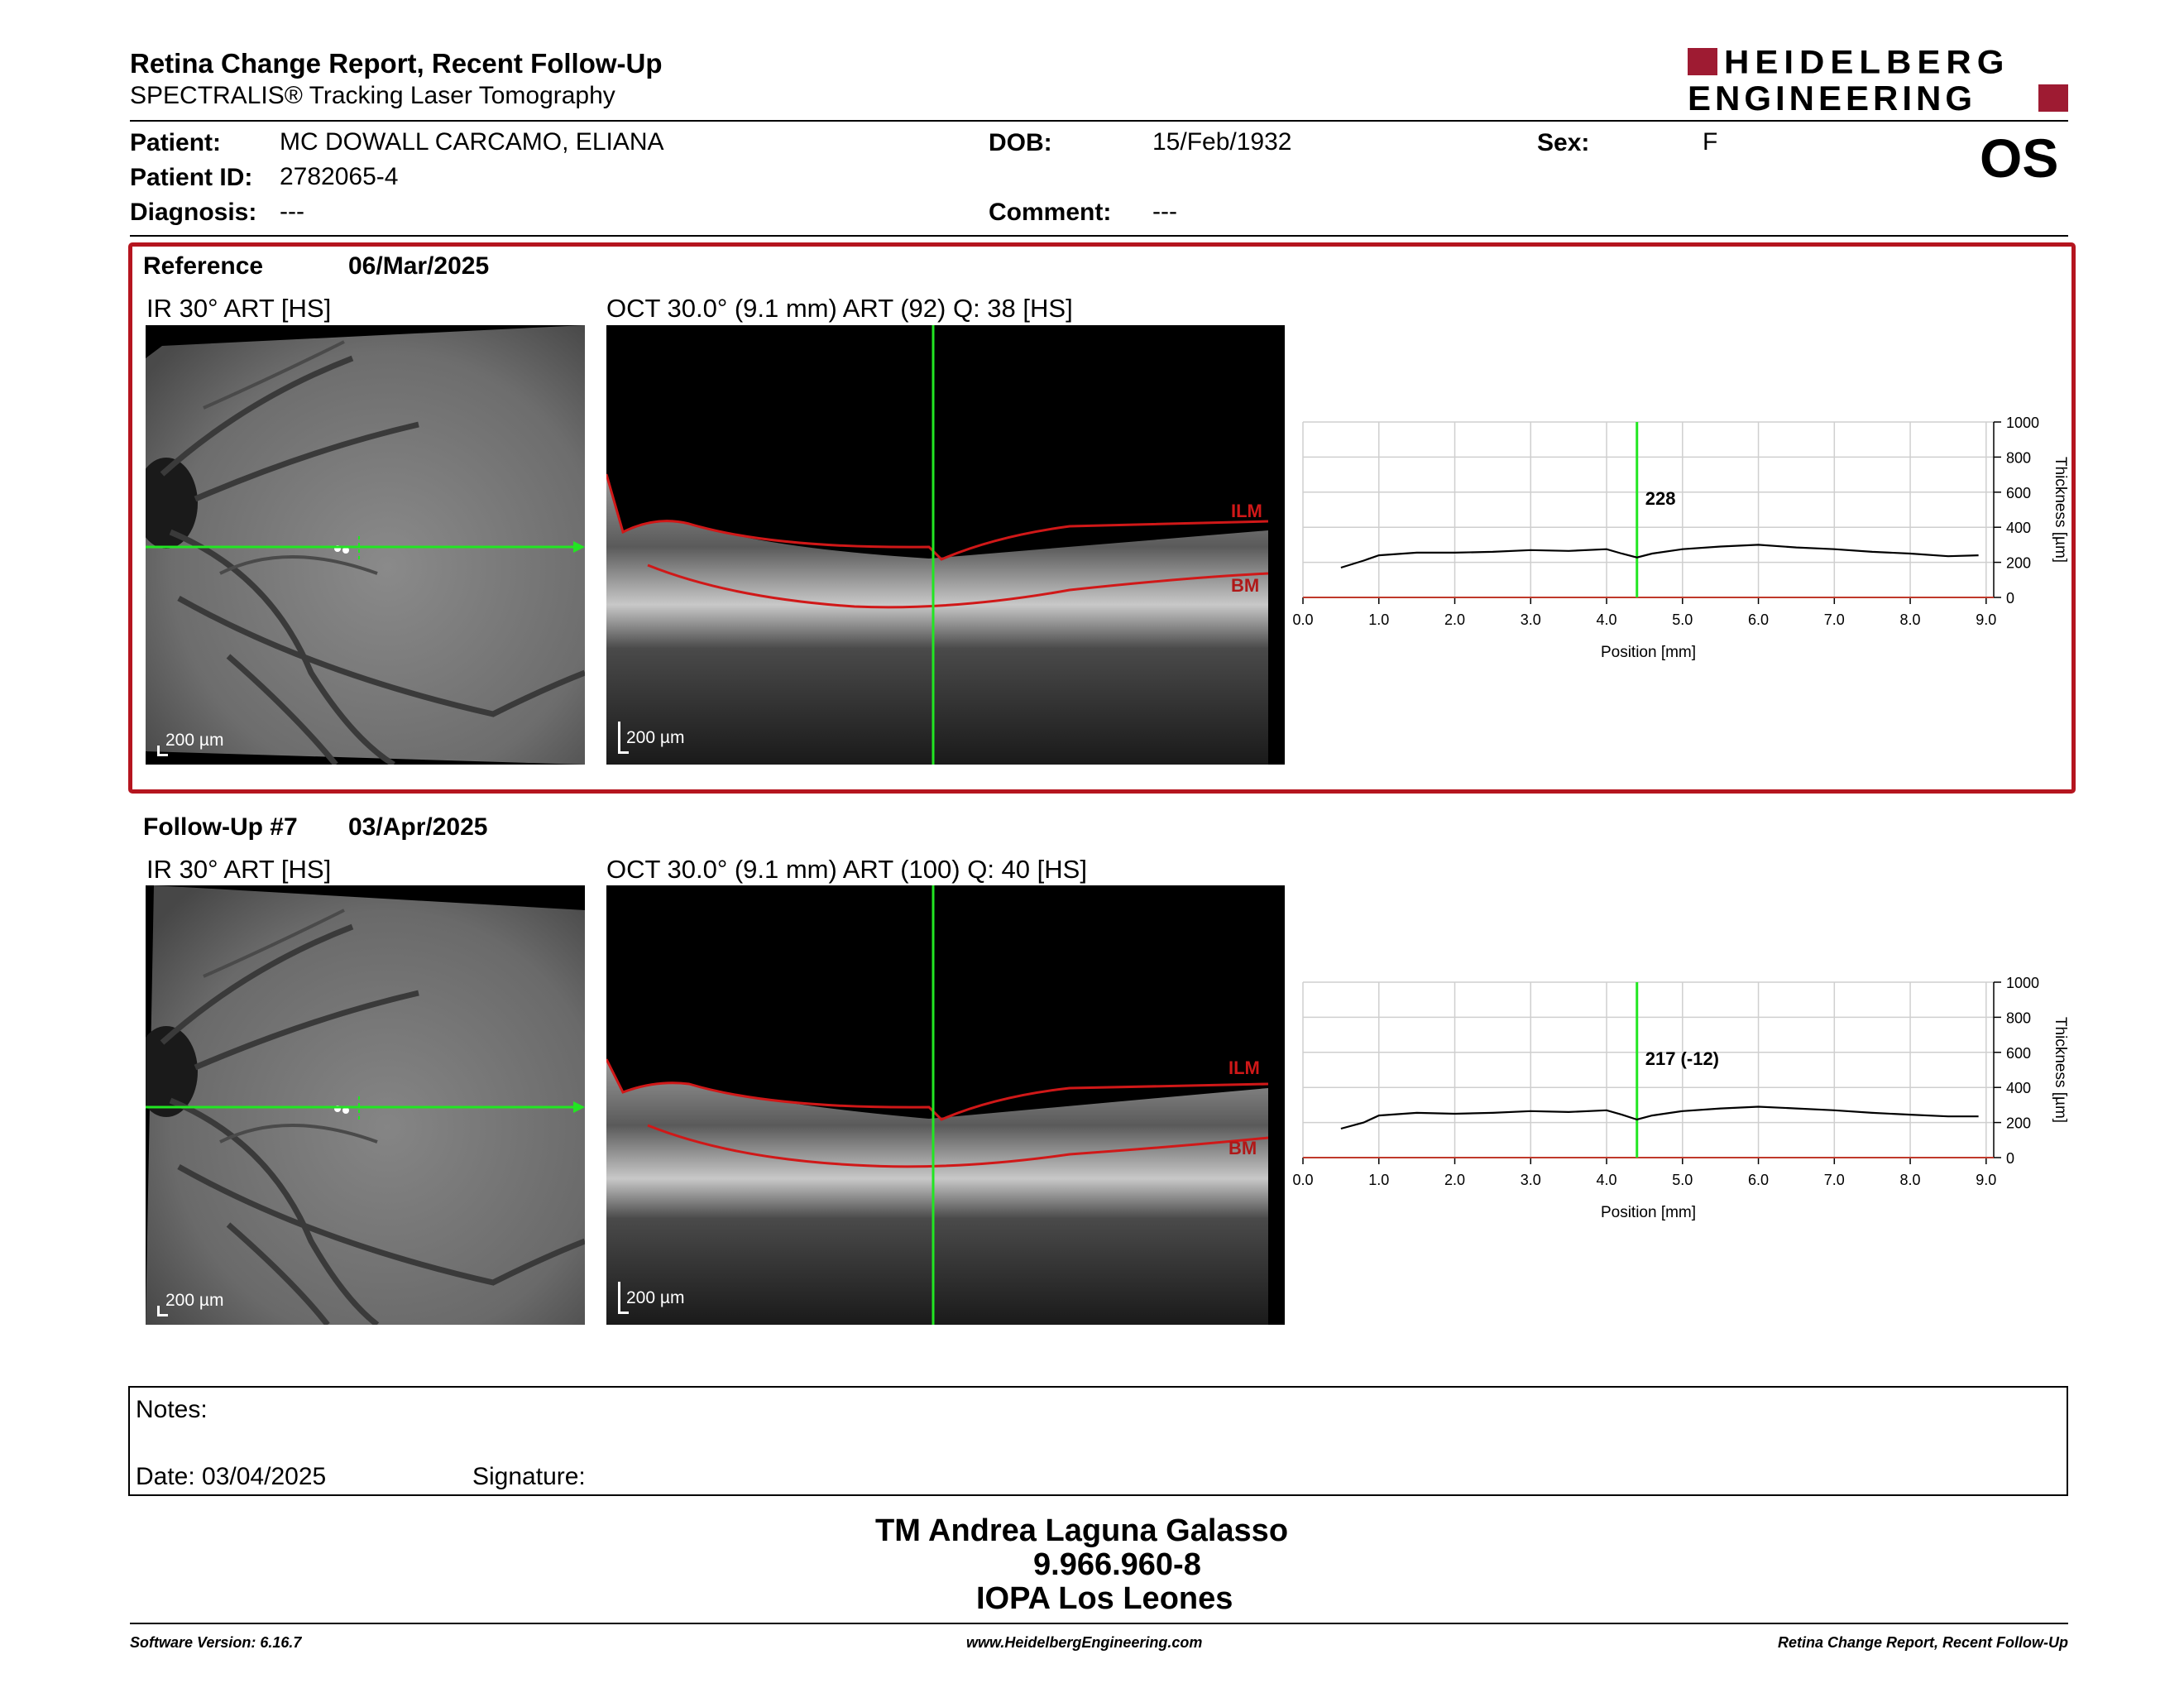 The width and height of the screenshot is (2184, 1688). What do you see at coordinates (1099, 121) in the screenshot?
I see `header-divider` at bounding box center [1099, 121].